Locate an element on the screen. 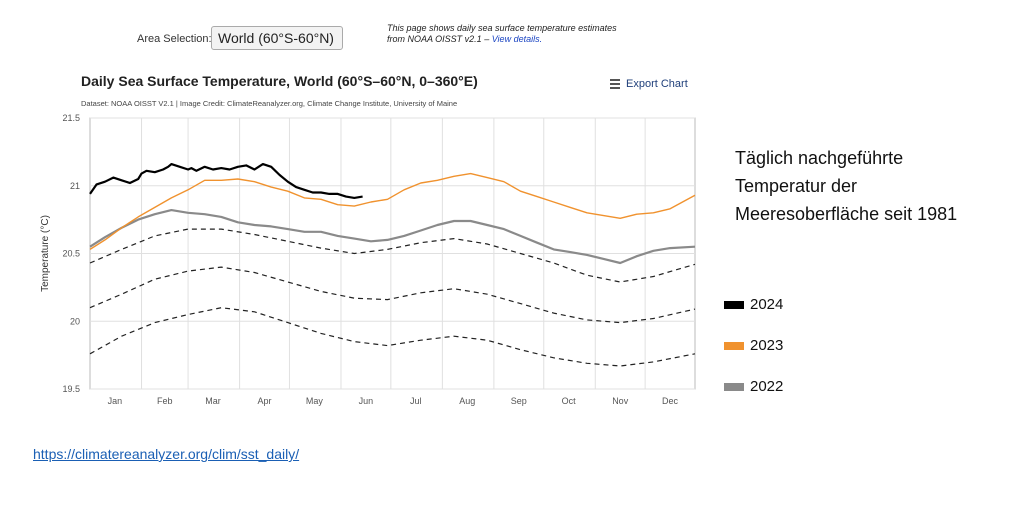 Image resolution: width=1015 pixels, height=508 pixels. series-line-2024 is located at coordinates (226, 181).